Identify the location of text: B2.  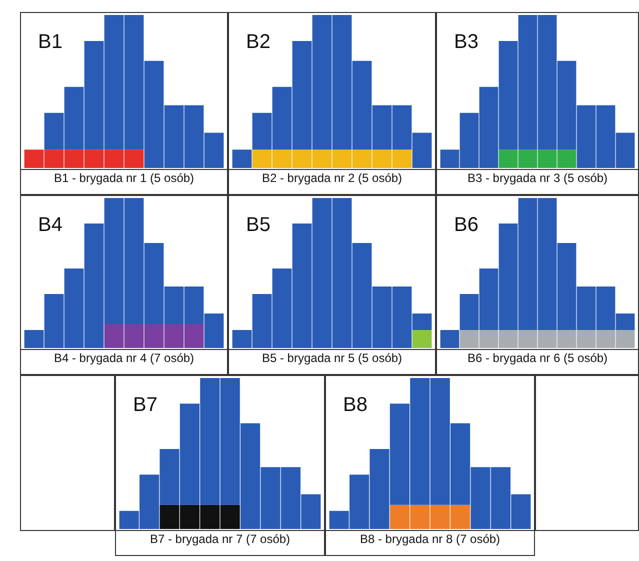
(258, 42).